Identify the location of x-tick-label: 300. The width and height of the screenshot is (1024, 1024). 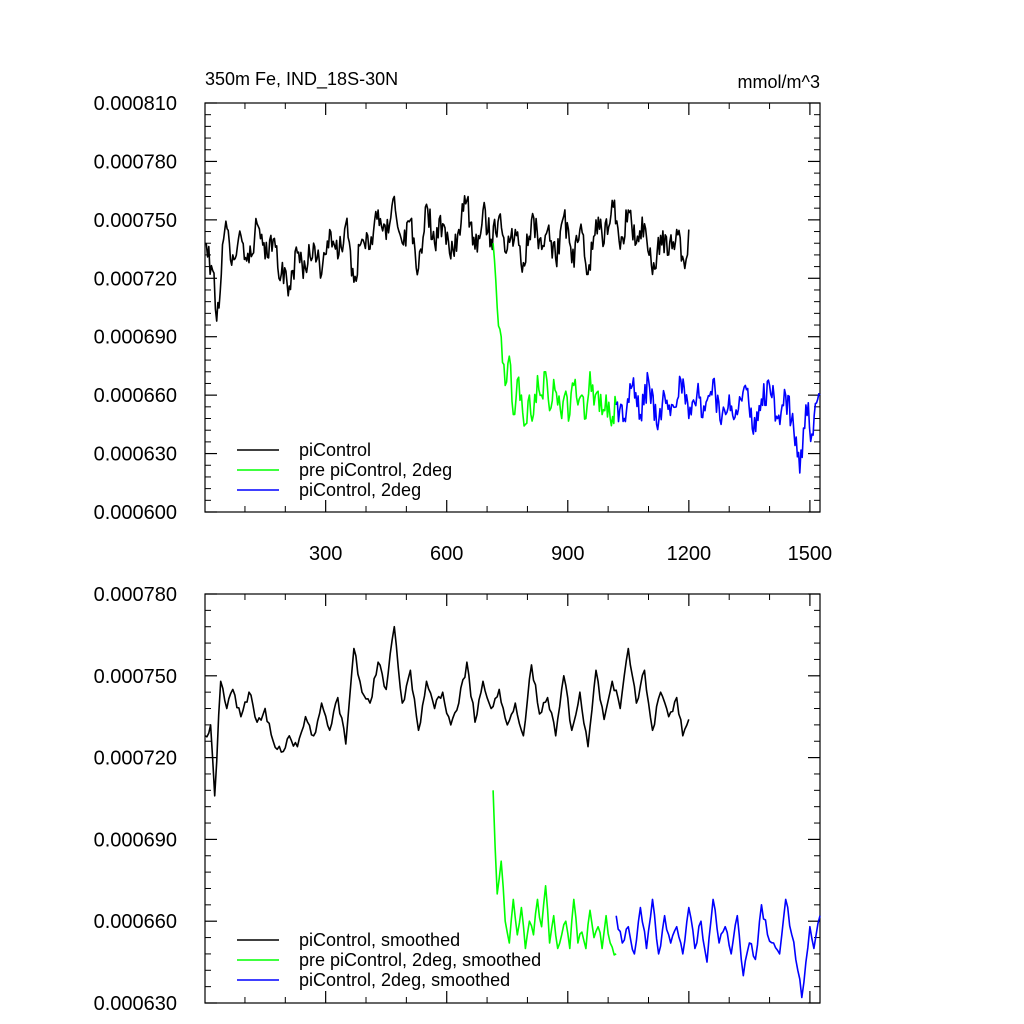
(325, 554).